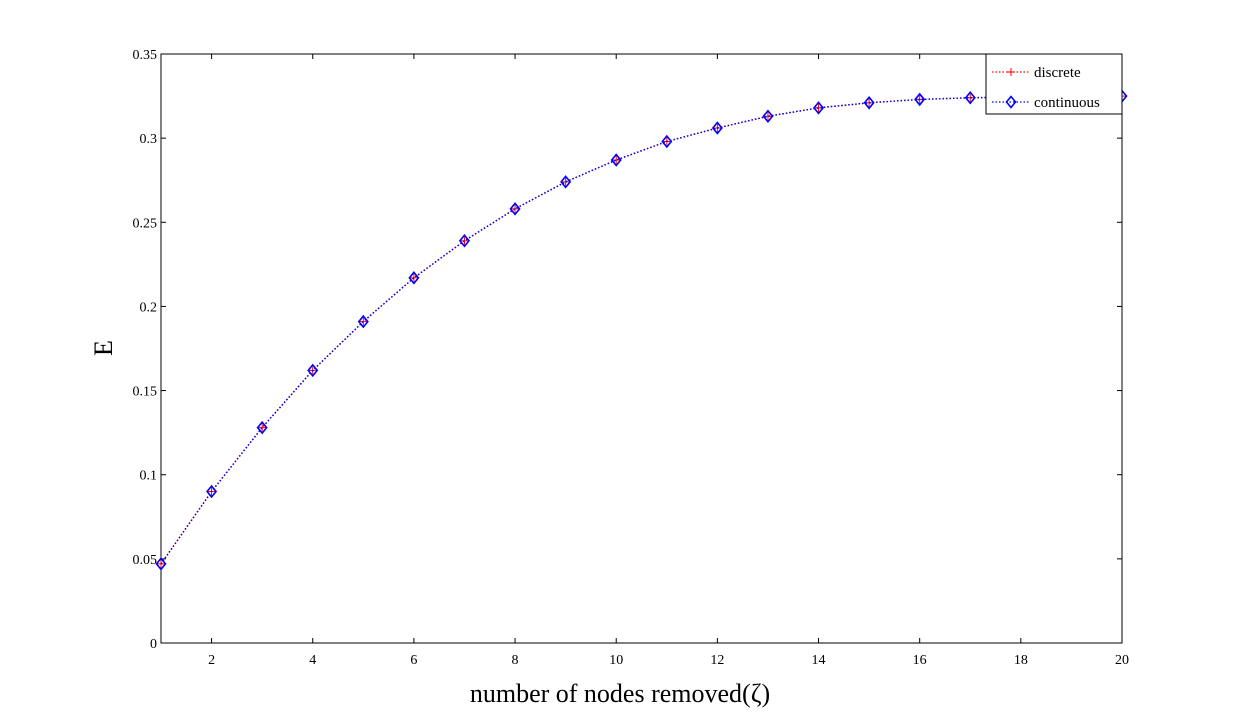 The height and width of the screenshot is (723, 1240). I want to click on x-tick-label: 4, so click(312, 660).